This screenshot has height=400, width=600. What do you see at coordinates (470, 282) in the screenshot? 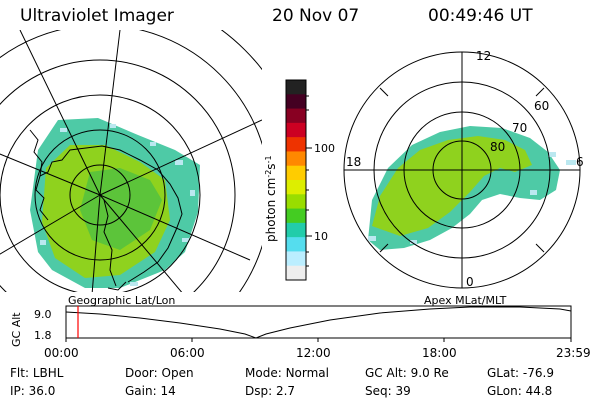
I see `mlt-label-0: 0` at bounding box center [470, 282].